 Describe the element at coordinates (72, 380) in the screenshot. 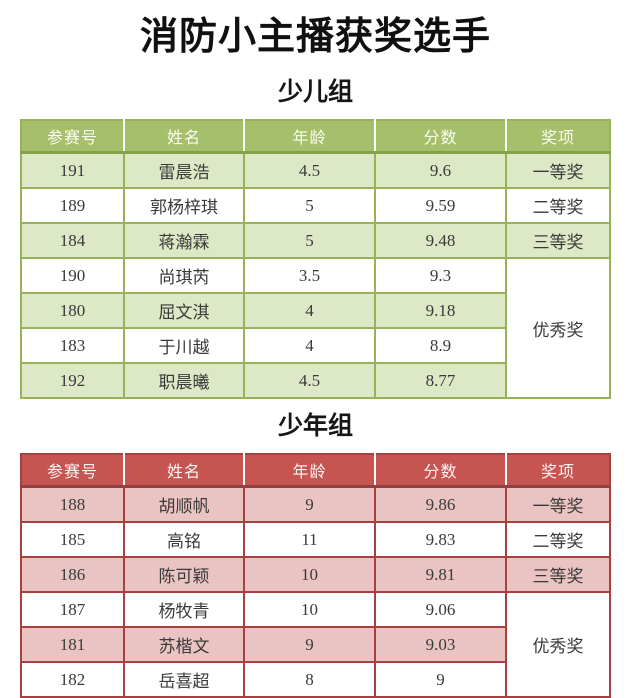

I see `entry-cell: 192` at that location.